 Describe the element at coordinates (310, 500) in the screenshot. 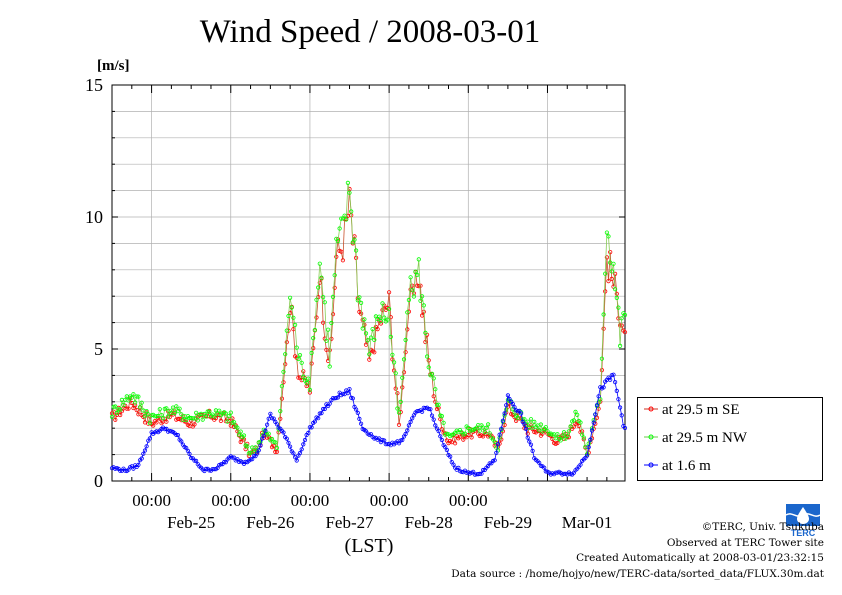

I see `x-tick-time-label: 00:00` at that location.